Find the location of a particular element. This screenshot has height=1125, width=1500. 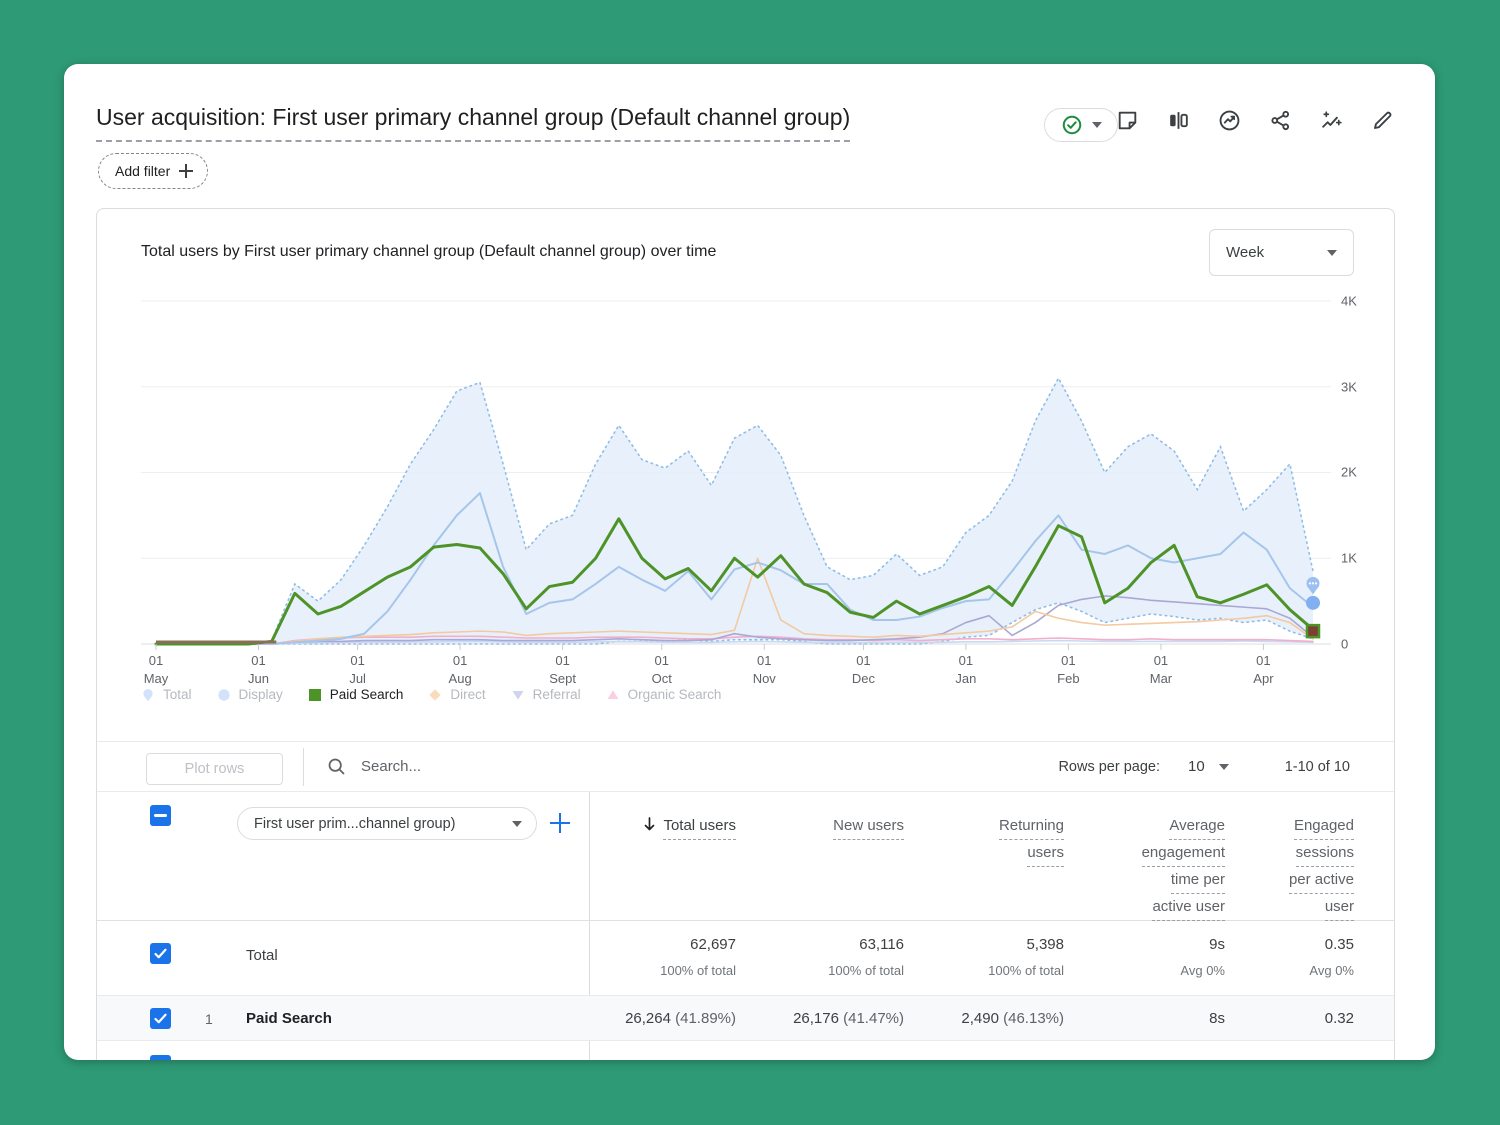

report-status-pill is located at coordinates (1081, 125).